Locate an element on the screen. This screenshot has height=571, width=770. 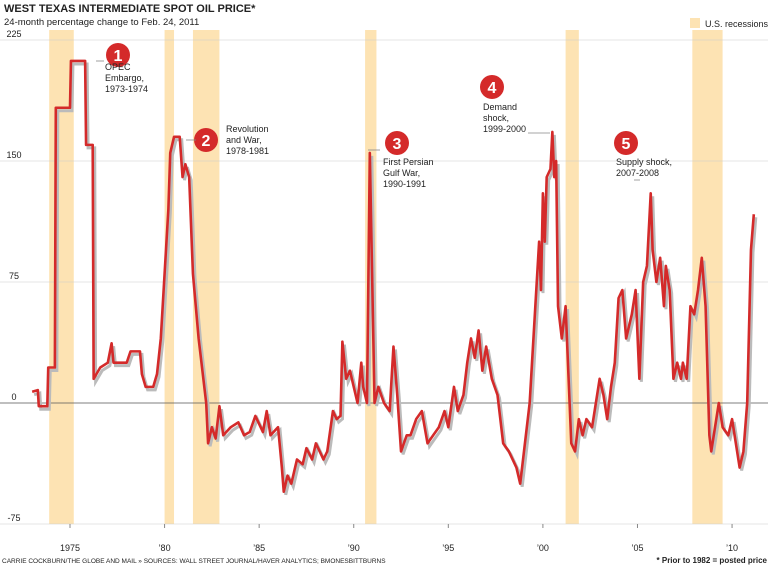
annotation-text: 2007-2008 is located at coordinates (637, 173).